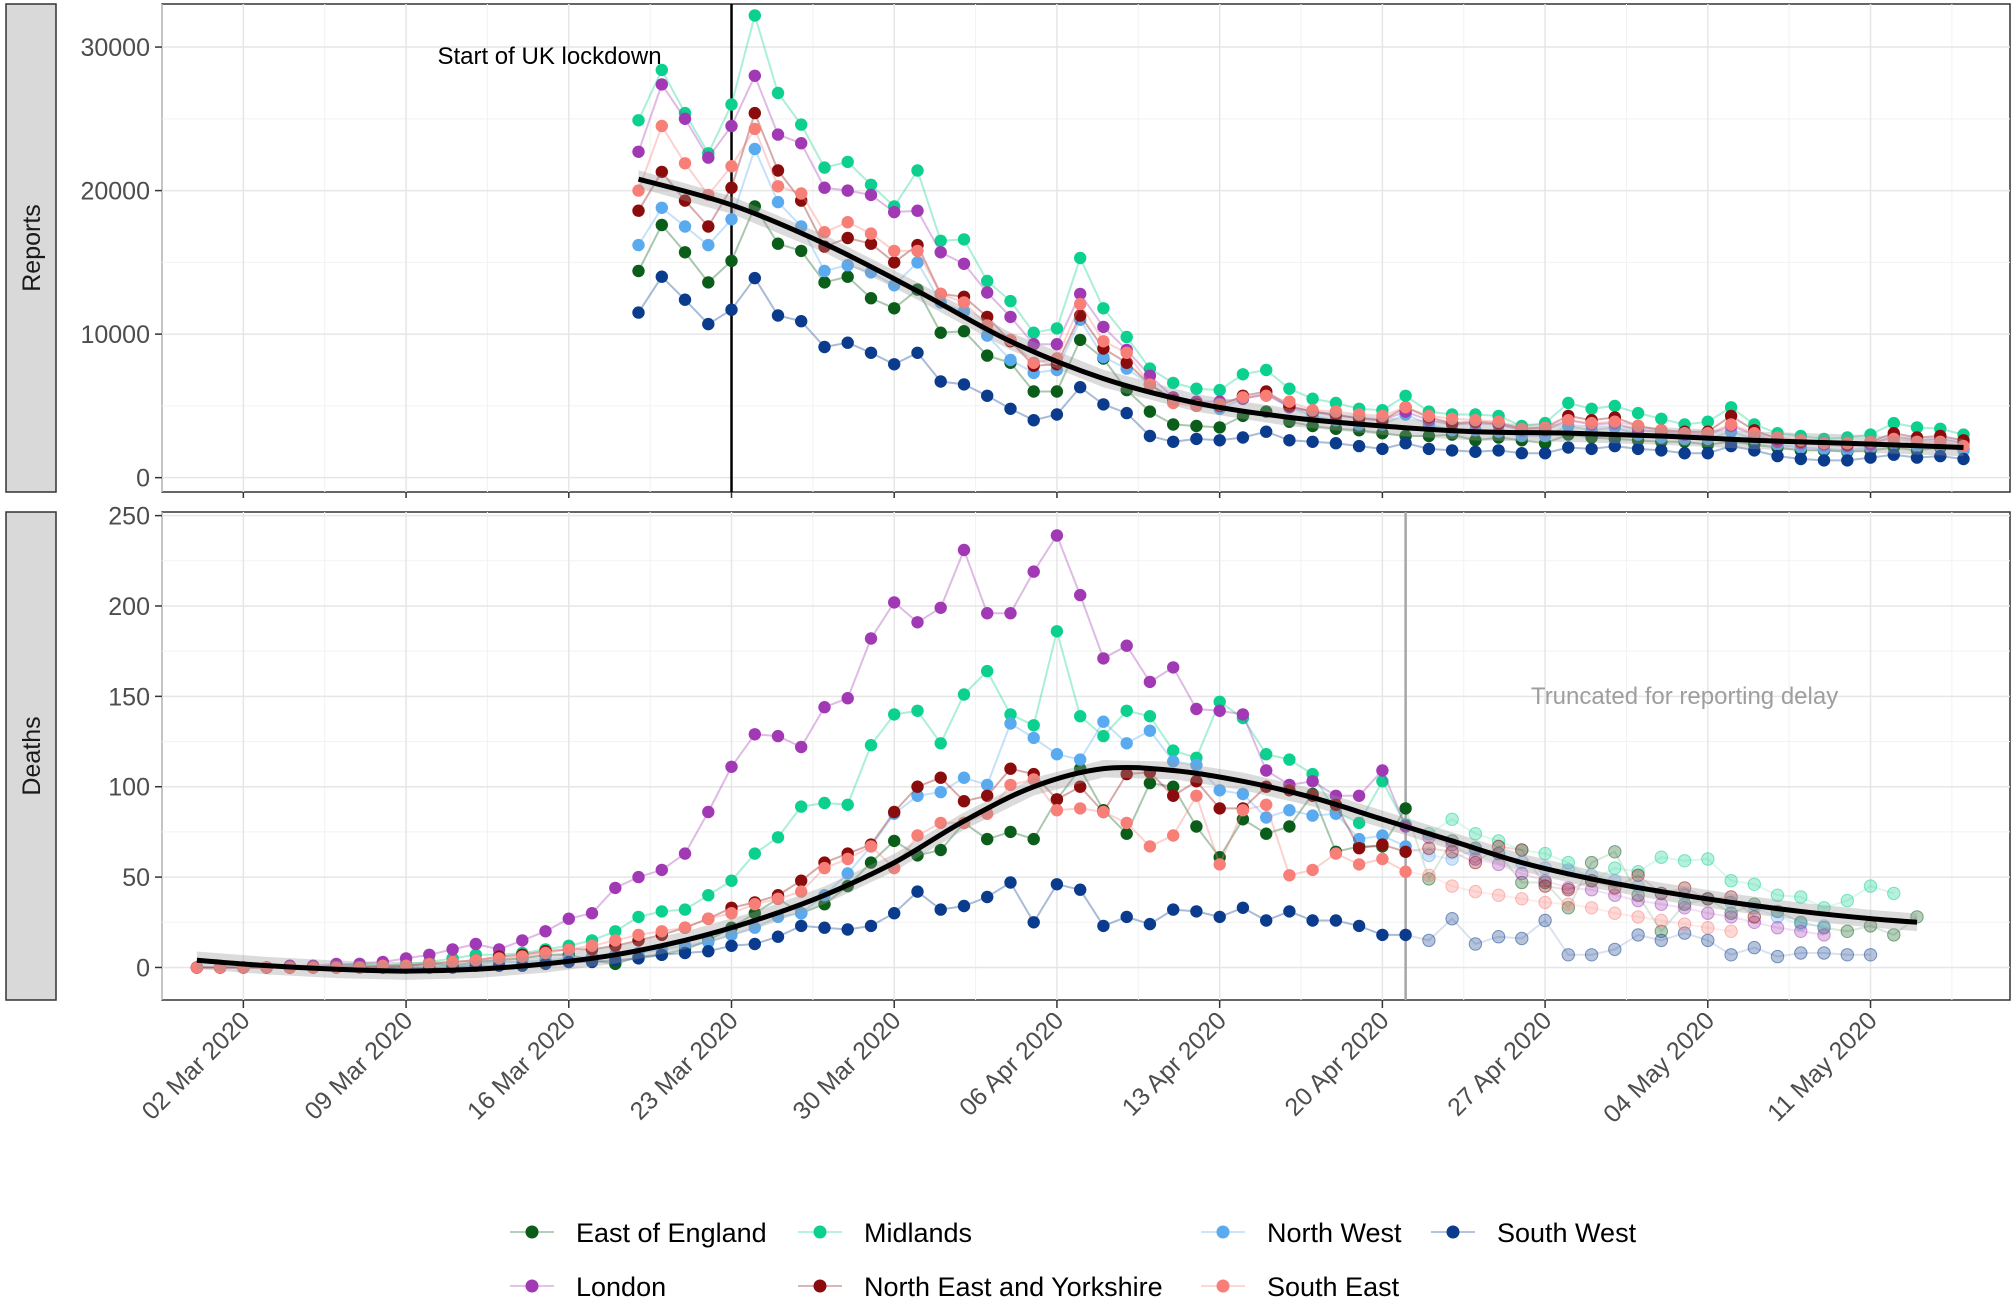 The height and width of the screenshot is (1301, 2013). Describe the element at coordinates (129, 697) in the screenshot. I see `y-tick-label: 150` at that location.